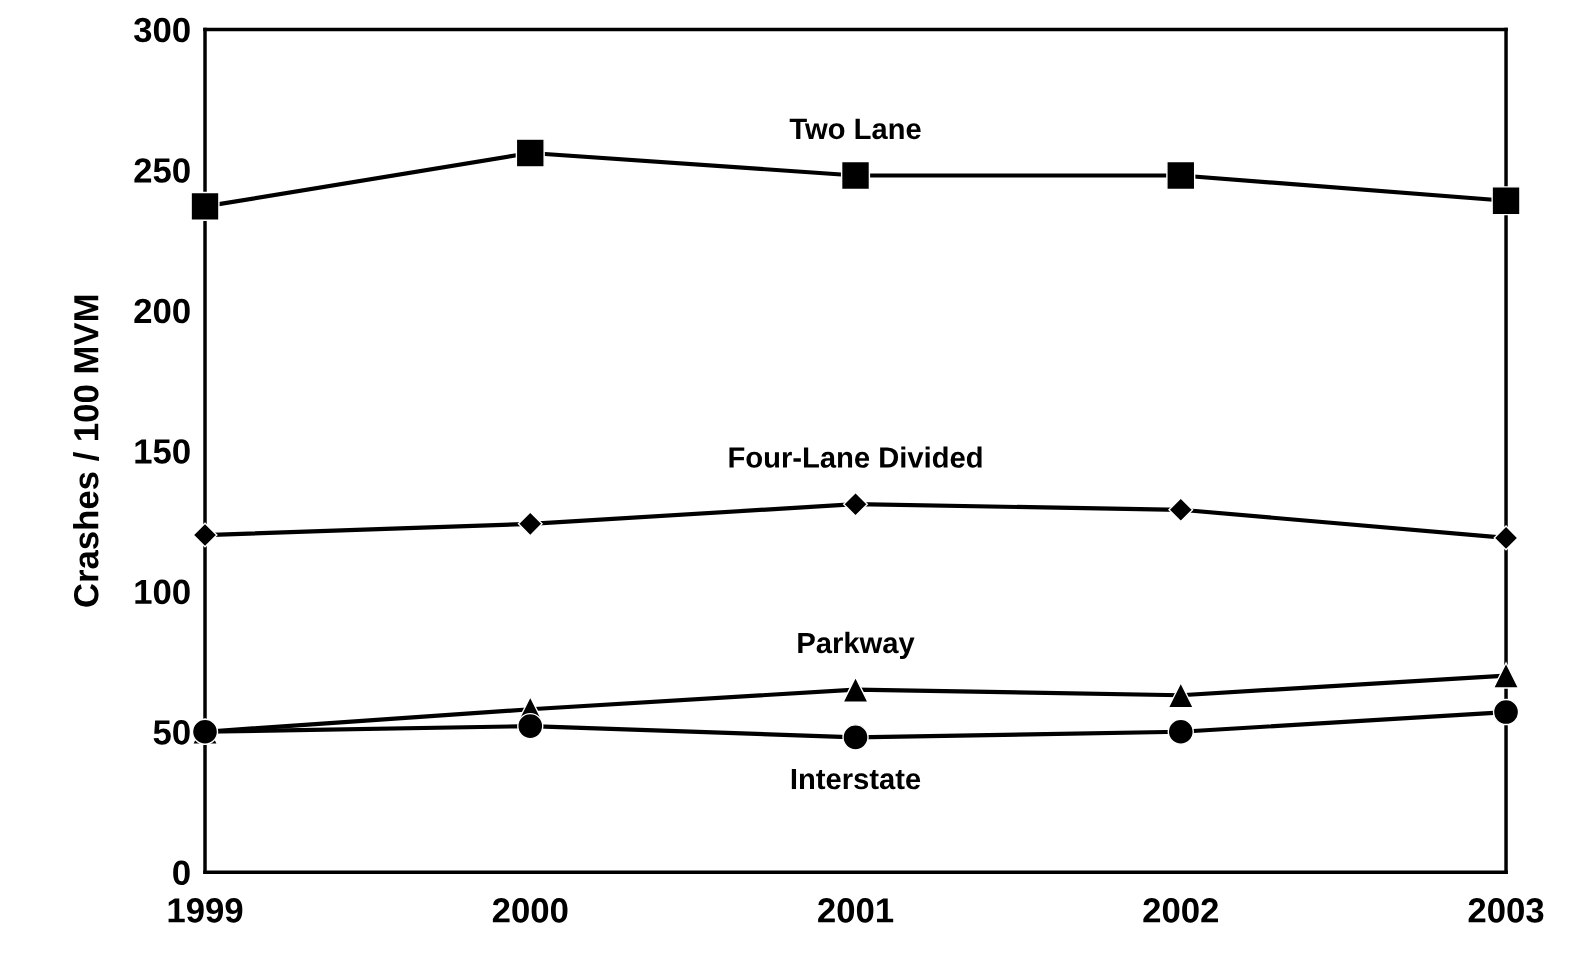  What do you see at coordinates (1506, 910) in the screenshot?
I see `x-tick-label: 2003` at bounding box center [1506, 910].